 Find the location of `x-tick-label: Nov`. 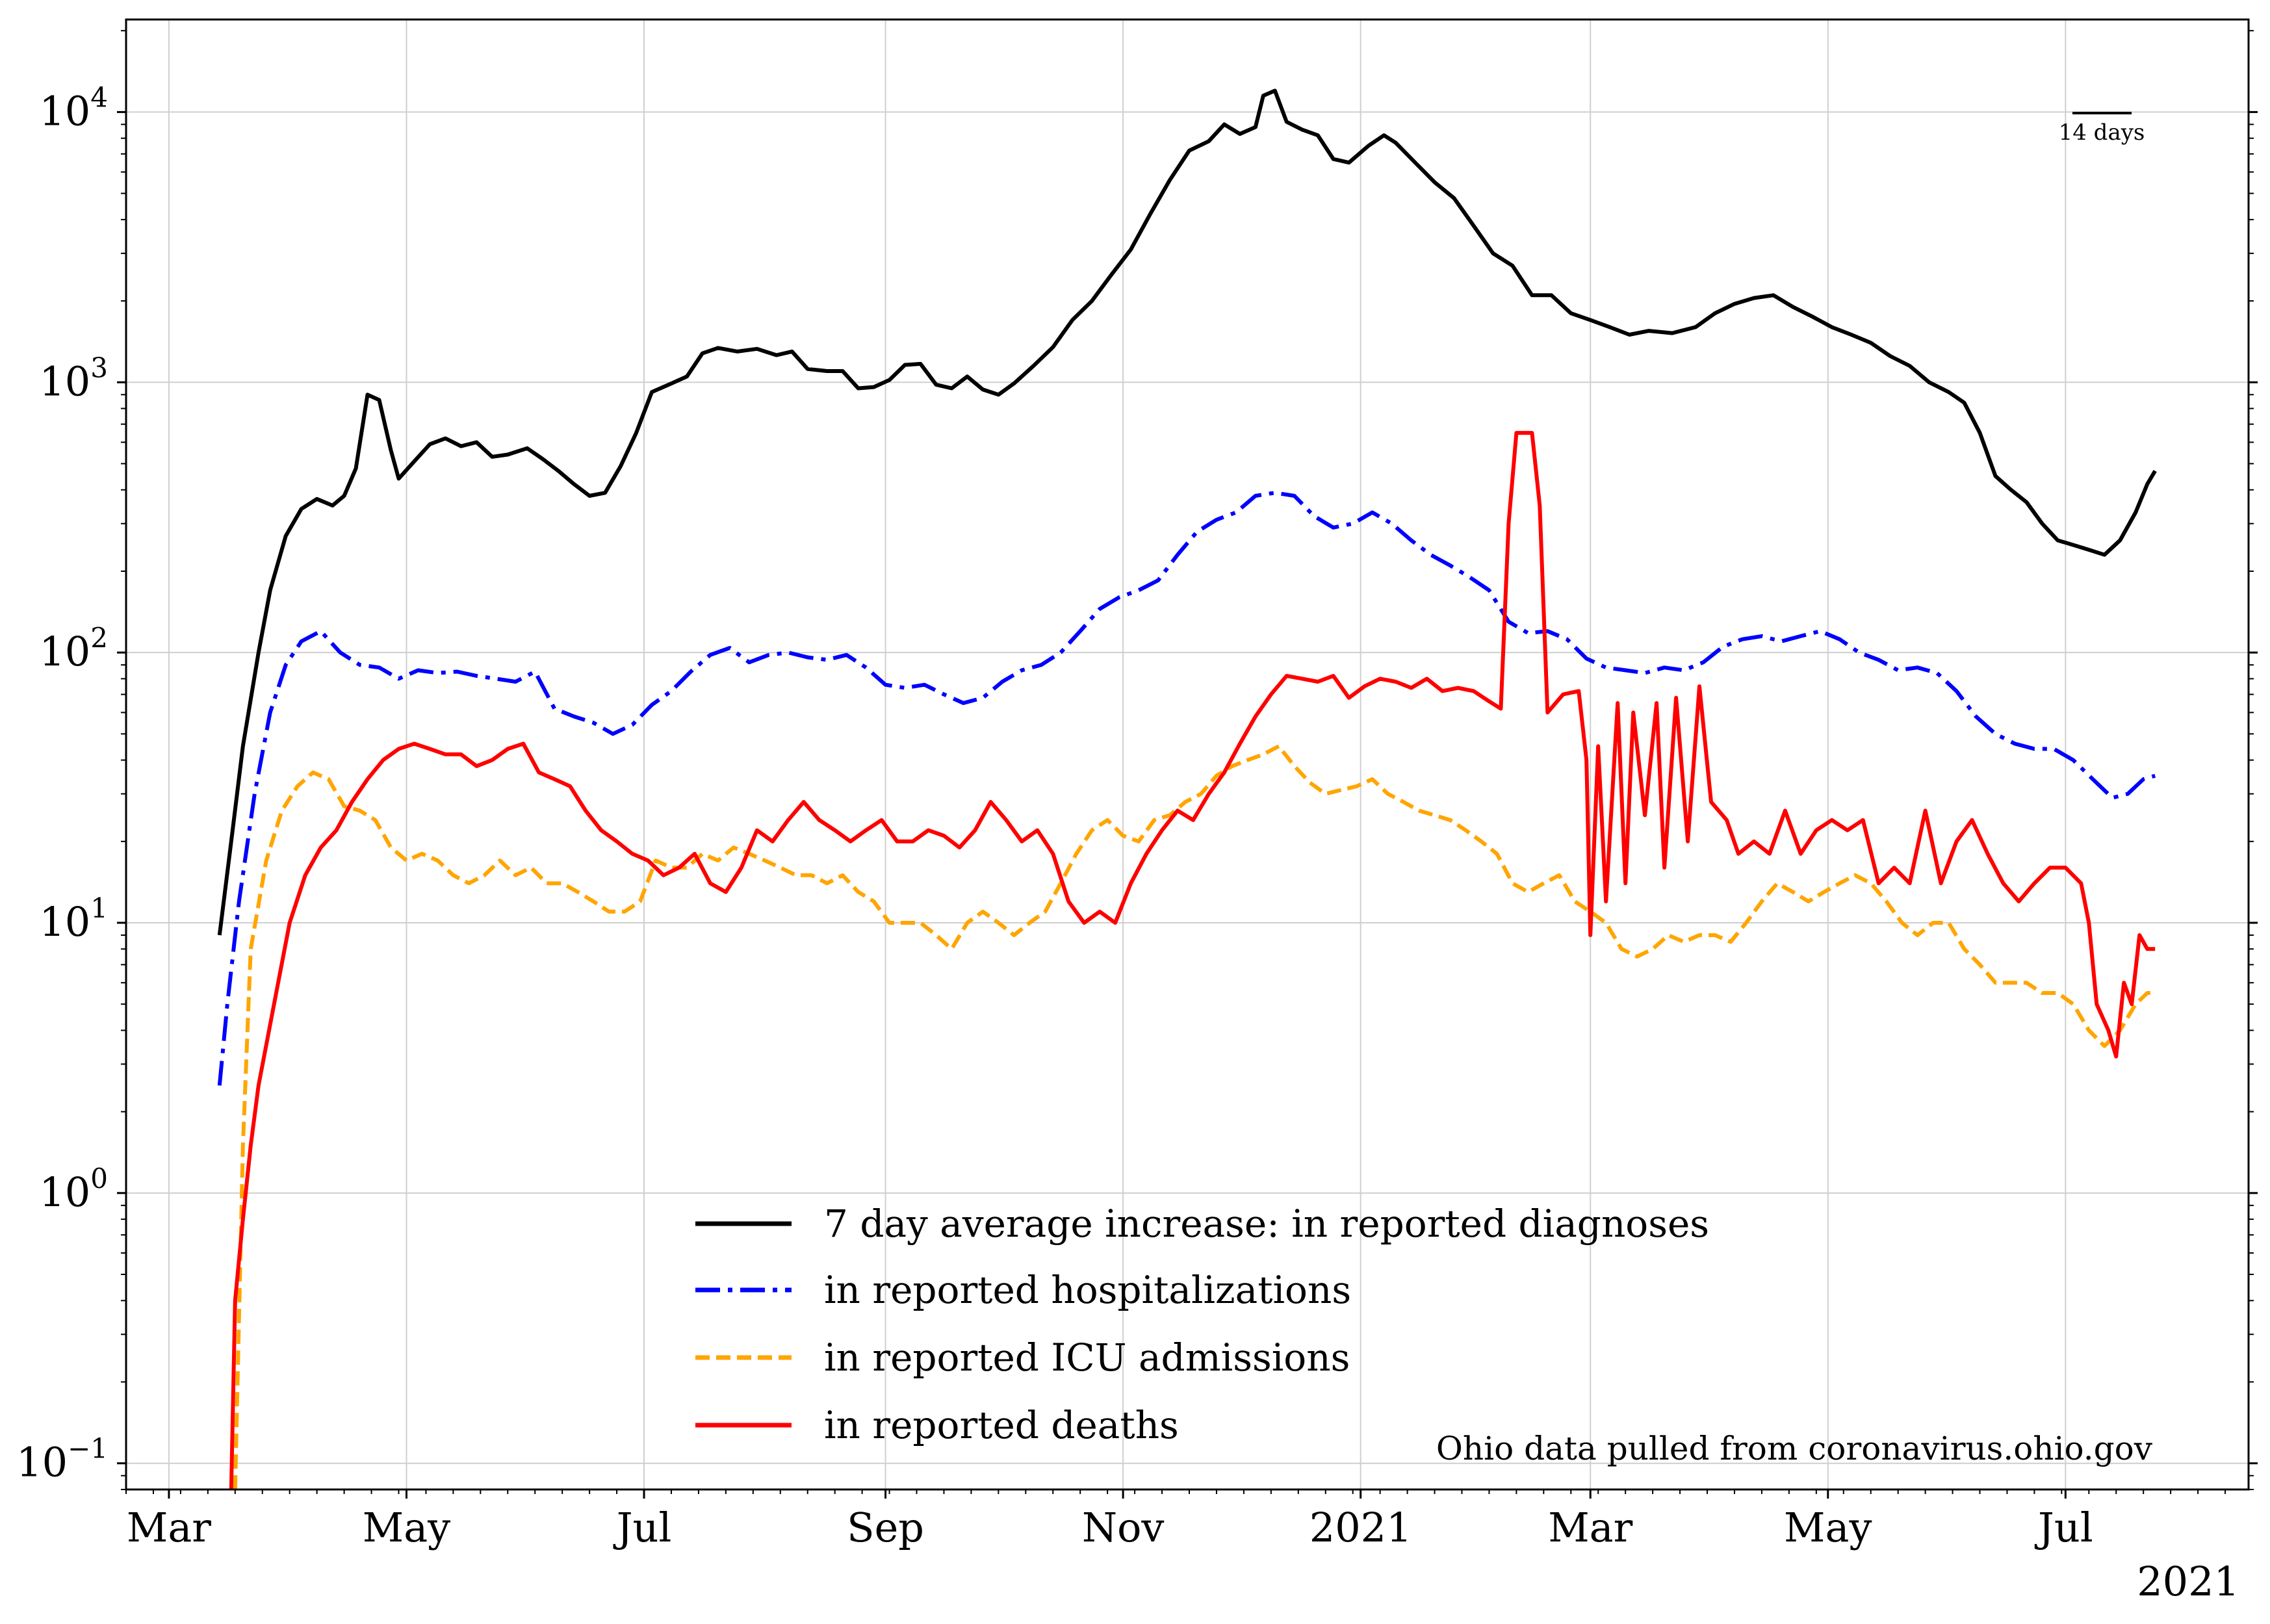

x-tick-label: Nov is located at coordinates (1123, 1527).